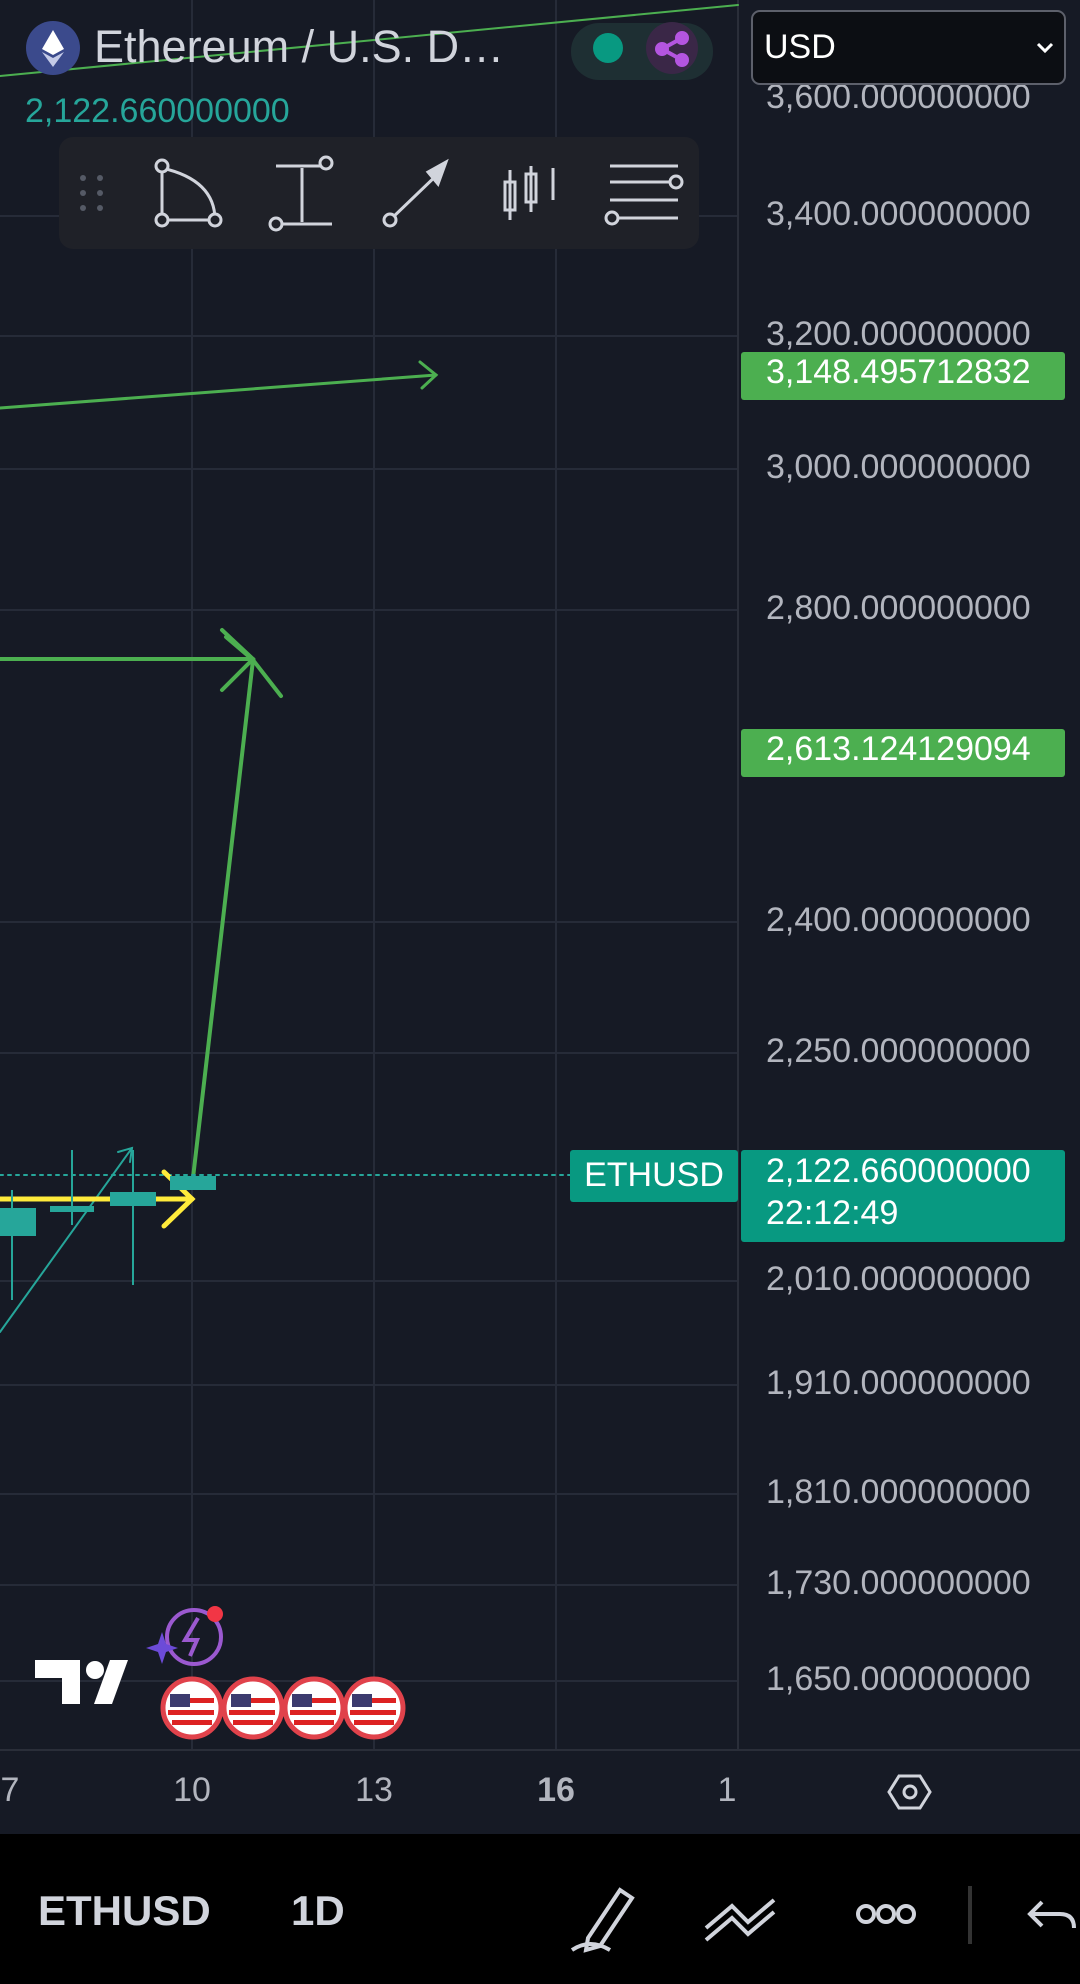 Image resolution: width=1080 pixels, height=1984 pixels. I want to click on price-label: 2,400.000000000, so click(898, 920).